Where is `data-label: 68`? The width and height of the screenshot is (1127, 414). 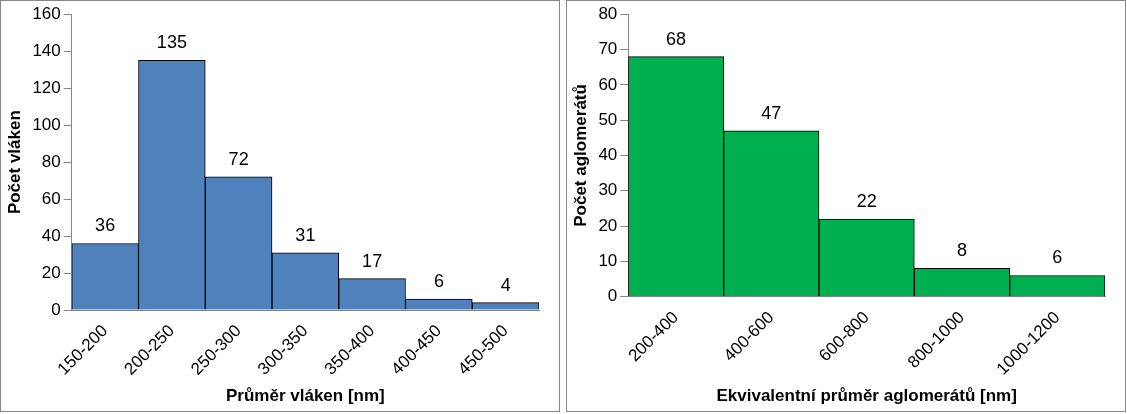 data-label: 68 is located at coordinates (675, 38).